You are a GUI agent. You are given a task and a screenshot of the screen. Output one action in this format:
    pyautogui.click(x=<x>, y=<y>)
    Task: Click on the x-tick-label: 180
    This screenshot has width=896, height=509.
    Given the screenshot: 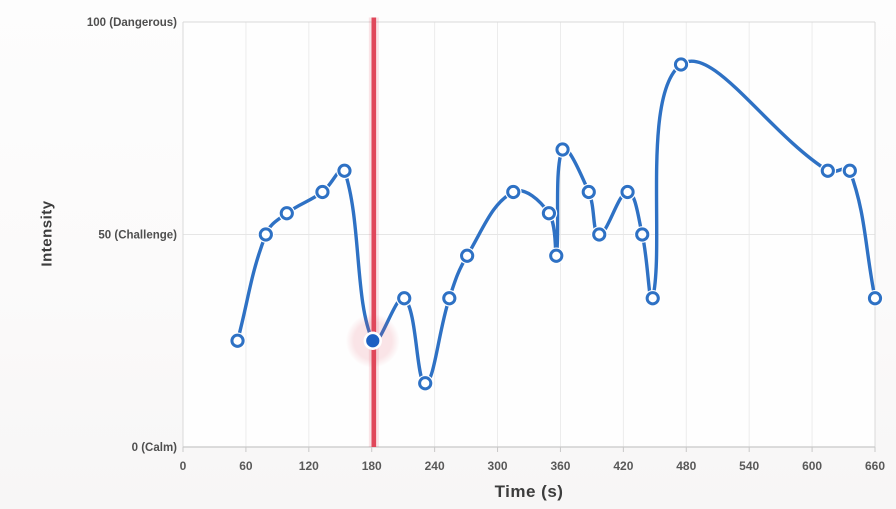 What is the action you would take?
    pyautogui.click(x=372, y=466)
    